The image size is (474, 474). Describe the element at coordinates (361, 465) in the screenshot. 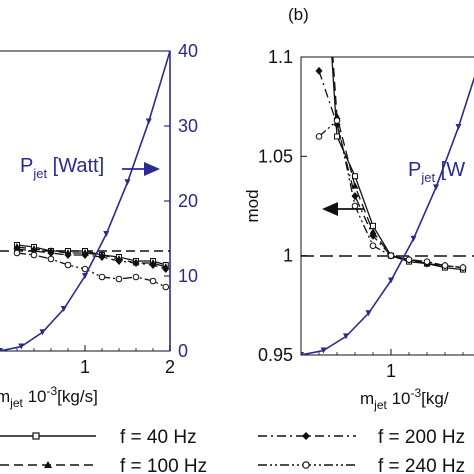

I see `legend-item-240hz: f = 240 Hz` at that location.